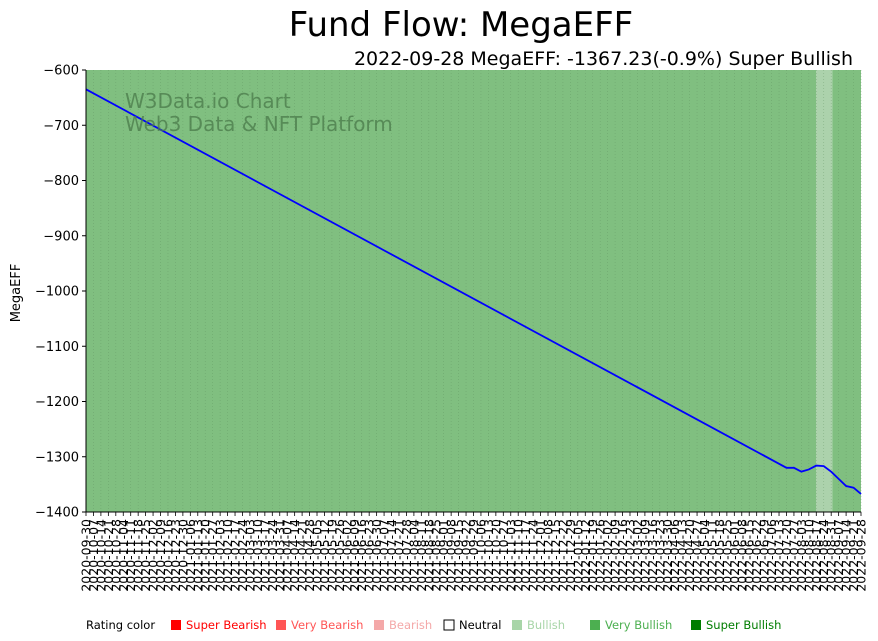 The width and height of the screenshot is (878, 641). Describe the element at coordinates (495, 555) in the screenshot. I see `x-tick-label: 2021-10-20` at that location.